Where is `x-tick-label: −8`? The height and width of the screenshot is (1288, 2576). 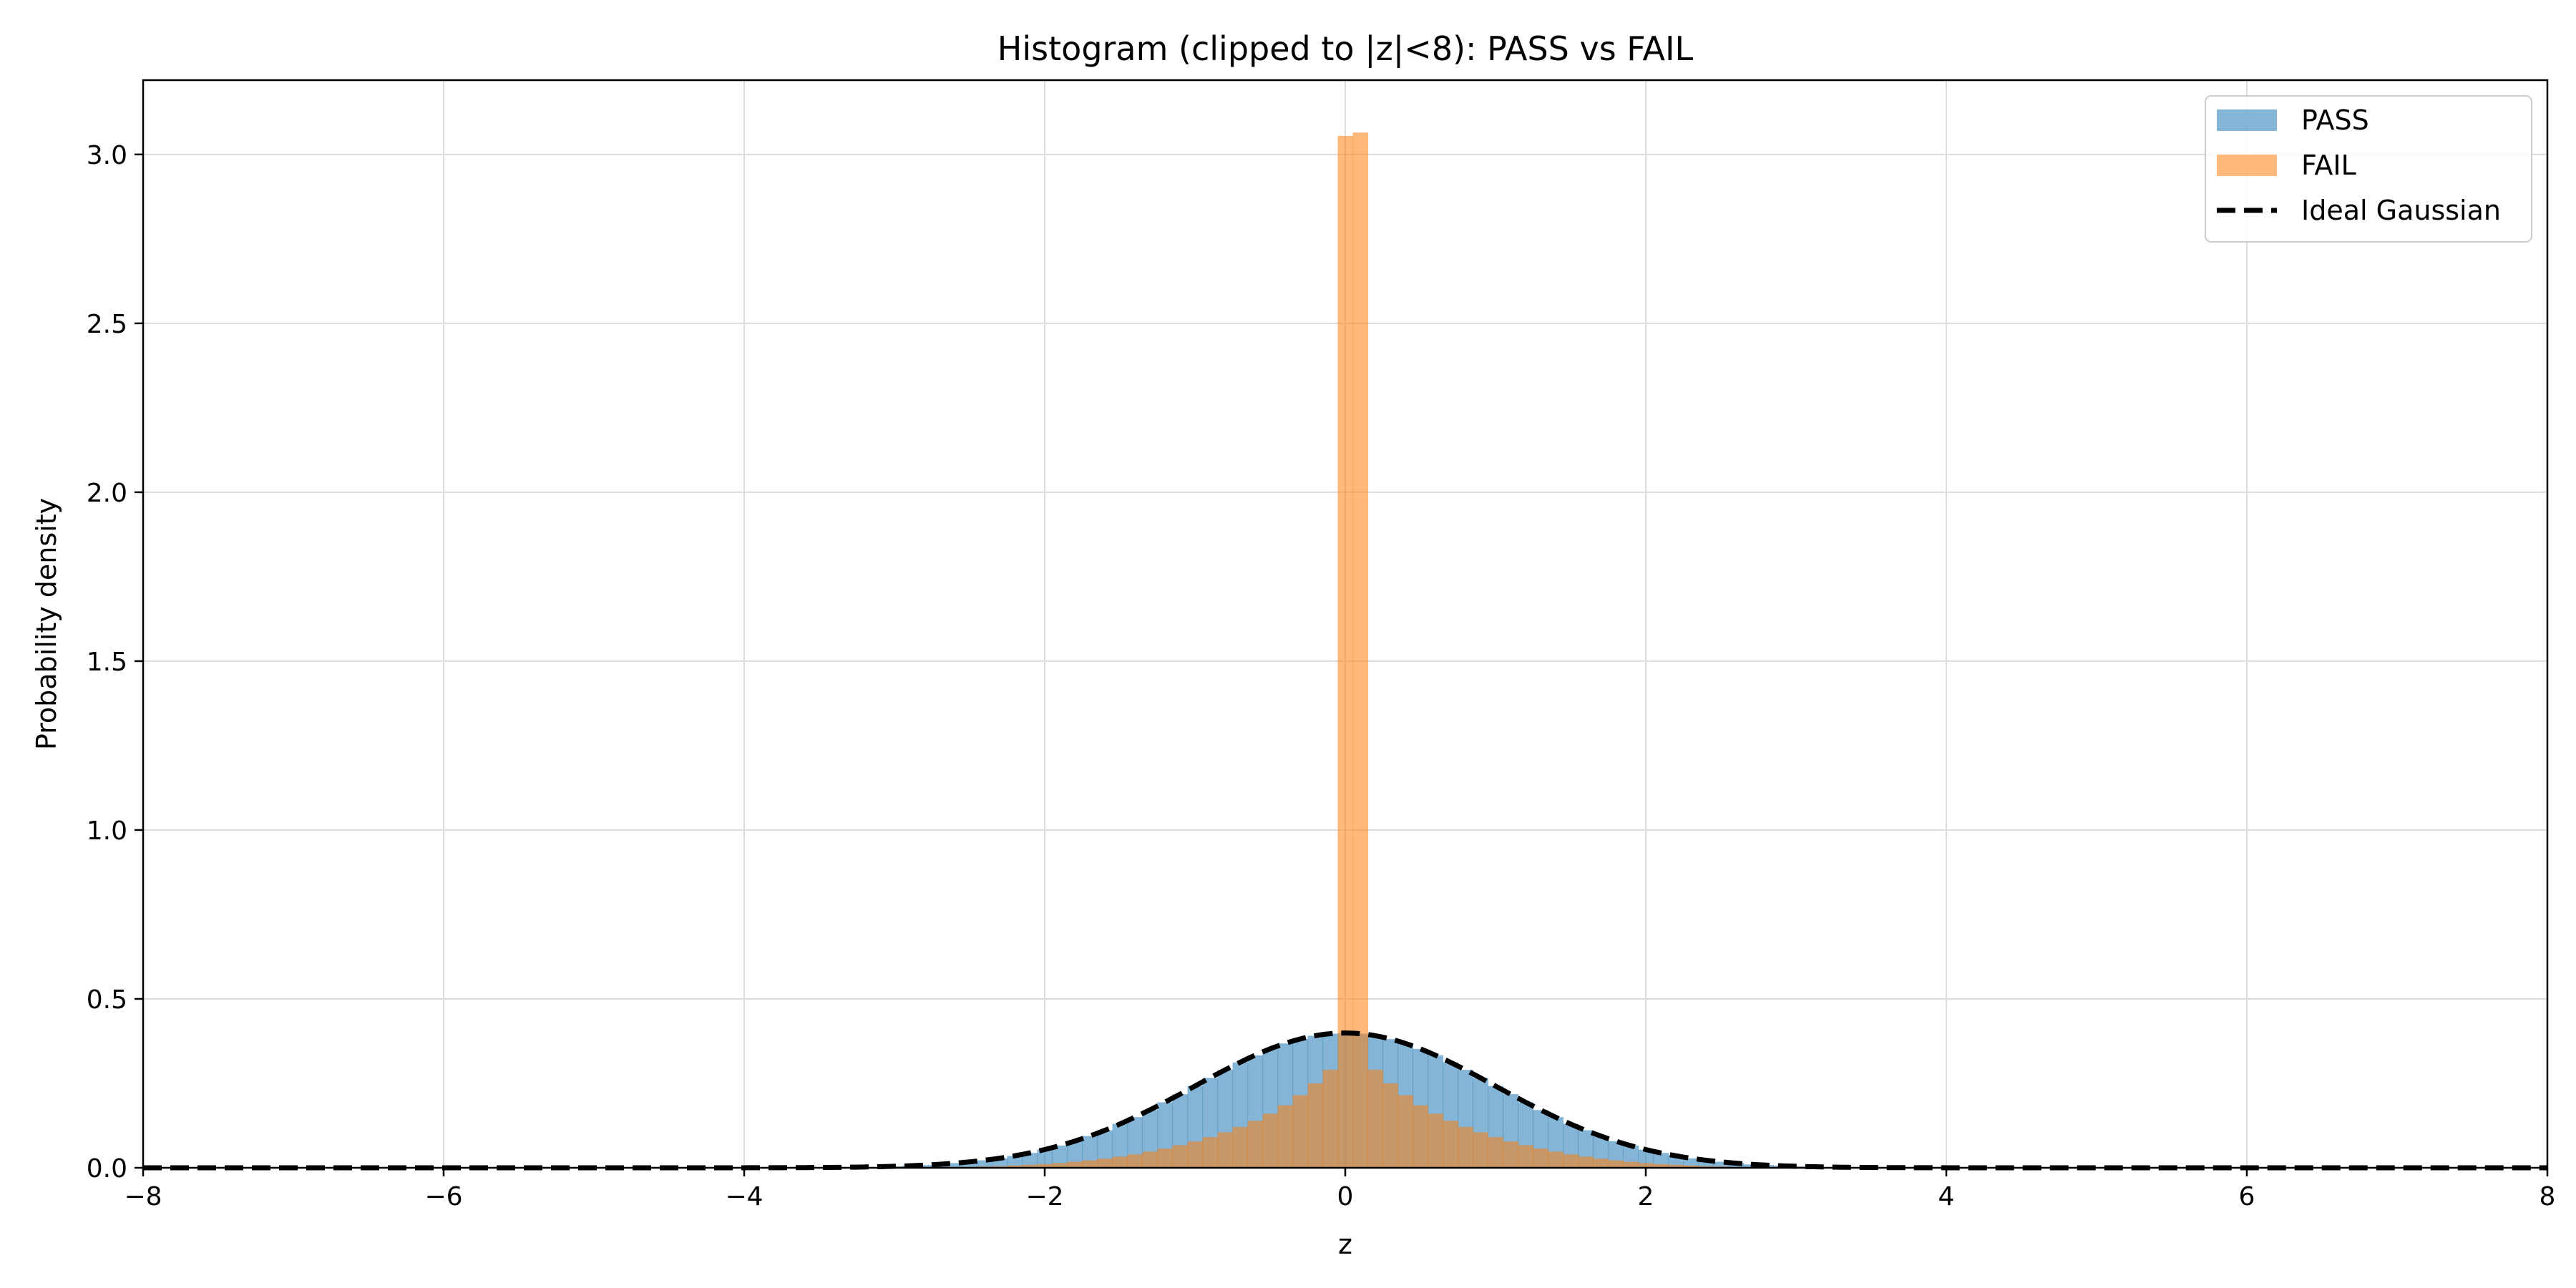 x-tick-label: −8 is located at coordinates (143, 1196).